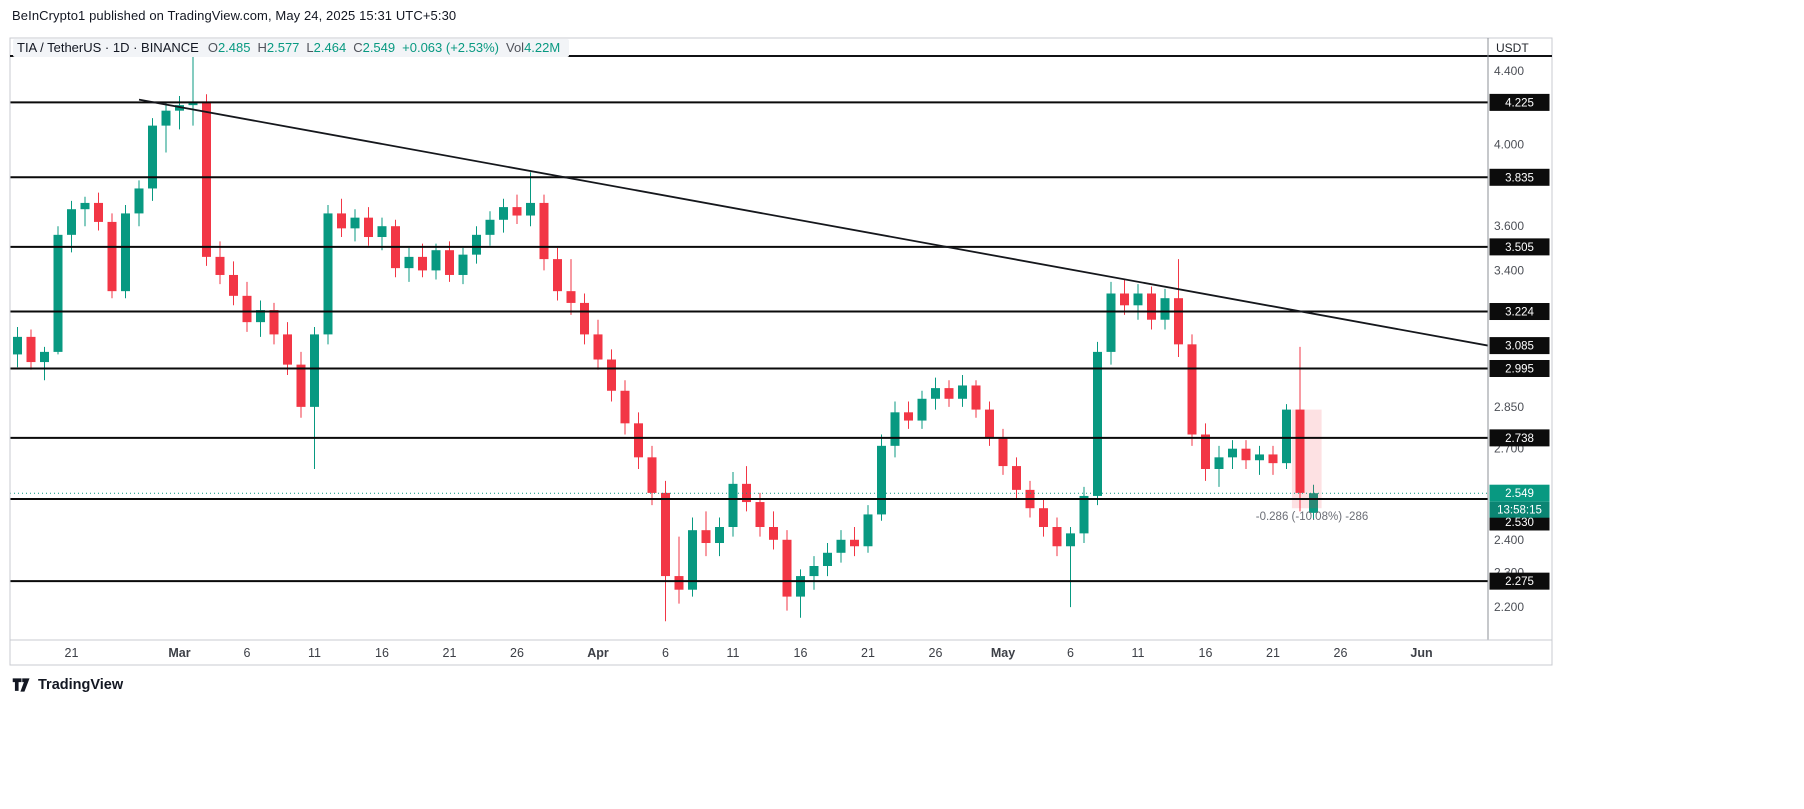  I want to click on tradingview-wordmark: TradingView, so click(81, 685).